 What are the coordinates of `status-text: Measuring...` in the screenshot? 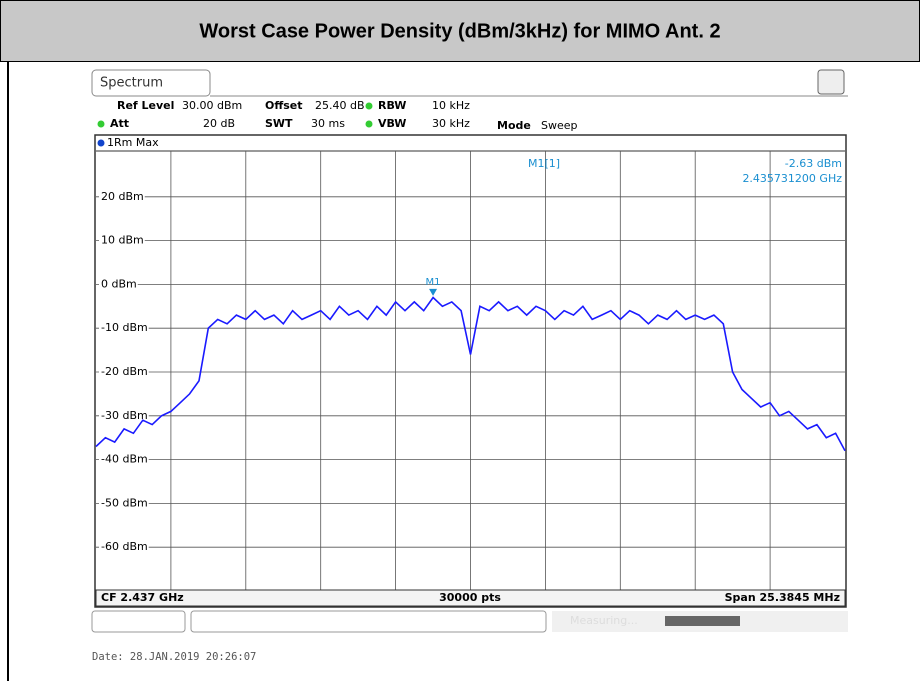 It's located at (604, 620).